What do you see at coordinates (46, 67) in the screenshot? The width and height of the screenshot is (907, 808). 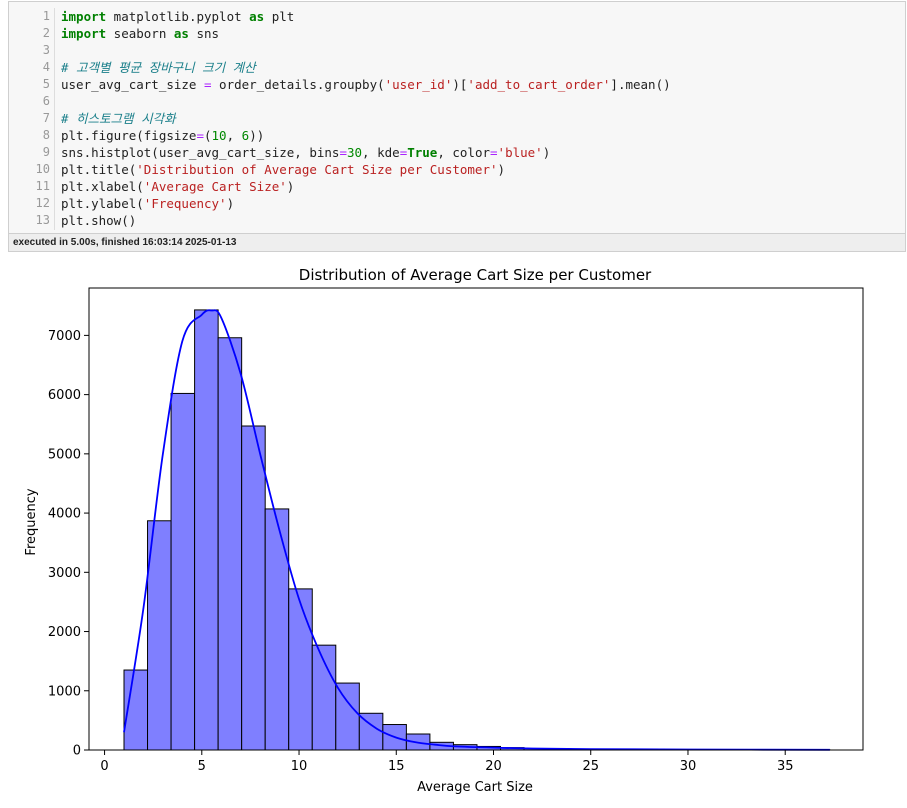 I see `line-number: 4` at bounding box center [46, 67].